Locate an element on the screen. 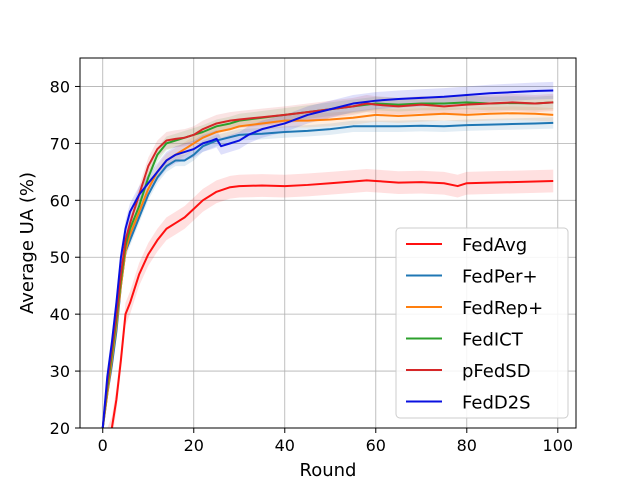 This screenshot has width=640, height=480. legend-label-fedd2s: FedD2S is located at coordinates (496, 403).